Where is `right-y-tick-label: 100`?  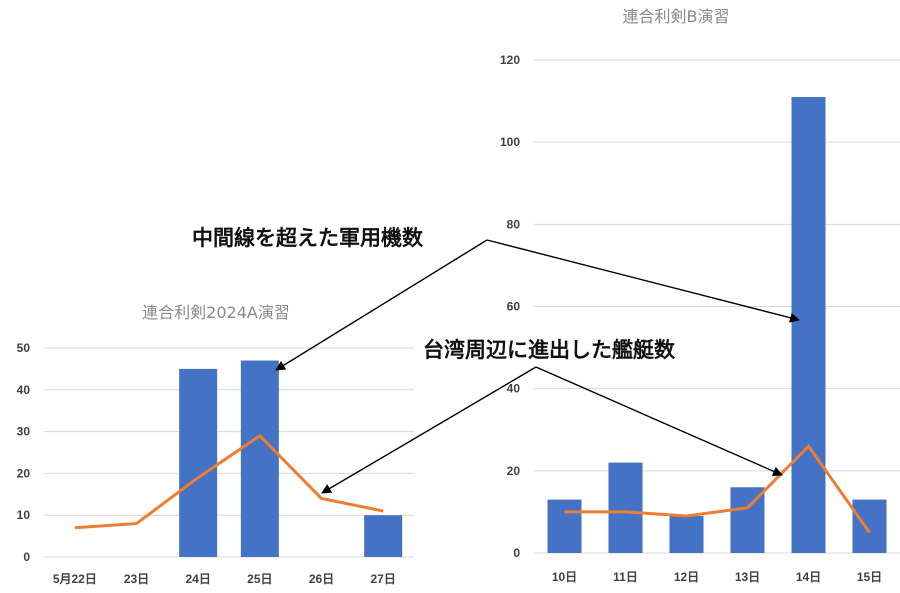
right-y-tick-label: 100 is located at coordinates (510, 142).